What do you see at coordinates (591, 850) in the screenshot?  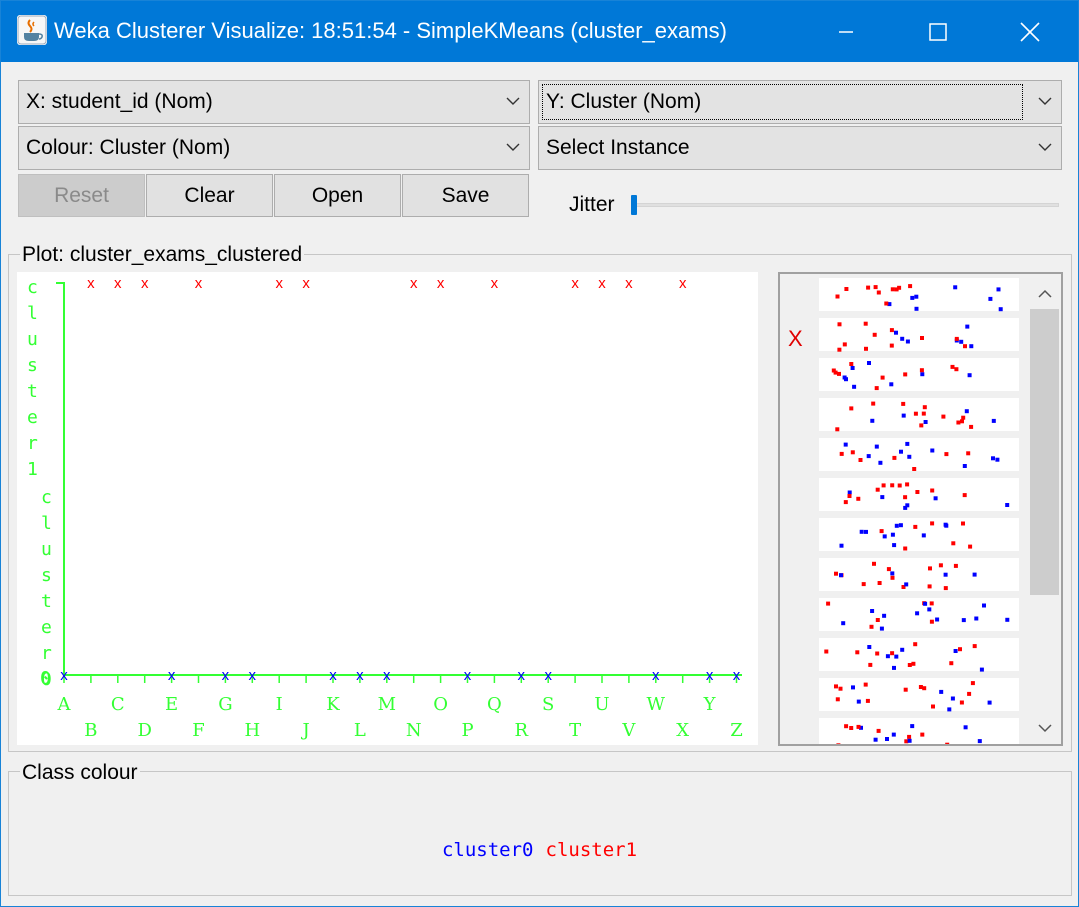 I see `legend-entry-cluster1: cluster1` at bounding box center [591, 850].